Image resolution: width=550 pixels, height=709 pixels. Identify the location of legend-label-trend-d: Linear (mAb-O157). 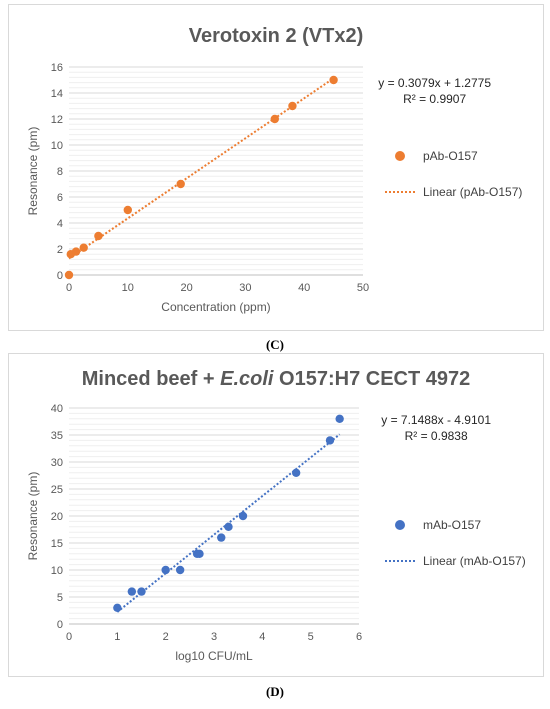
(474, 561).